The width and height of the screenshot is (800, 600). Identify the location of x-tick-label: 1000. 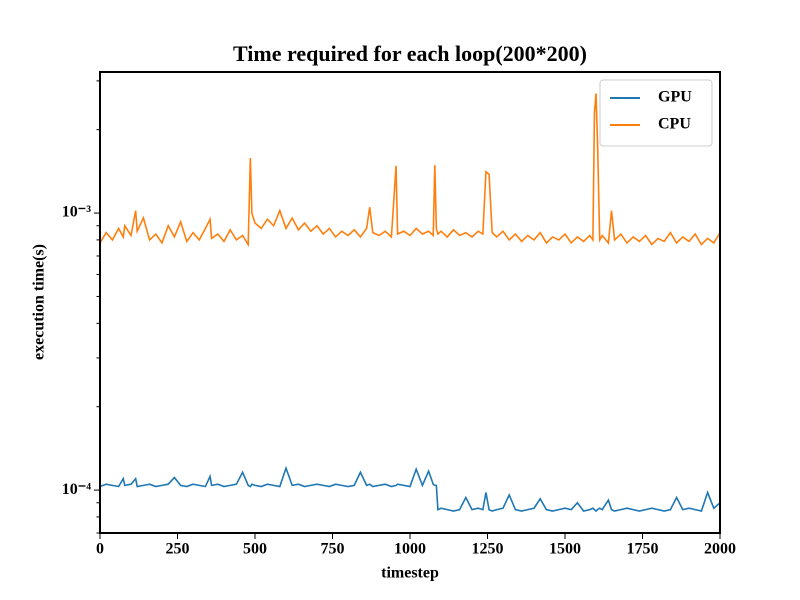
(410, 549).